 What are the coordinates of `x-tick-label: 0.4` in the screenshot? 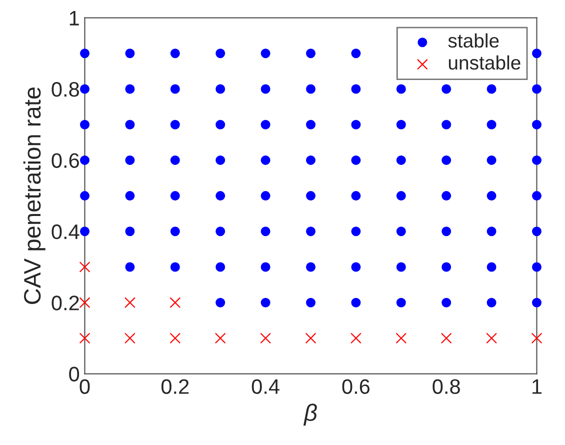 It's located at (266, 386).